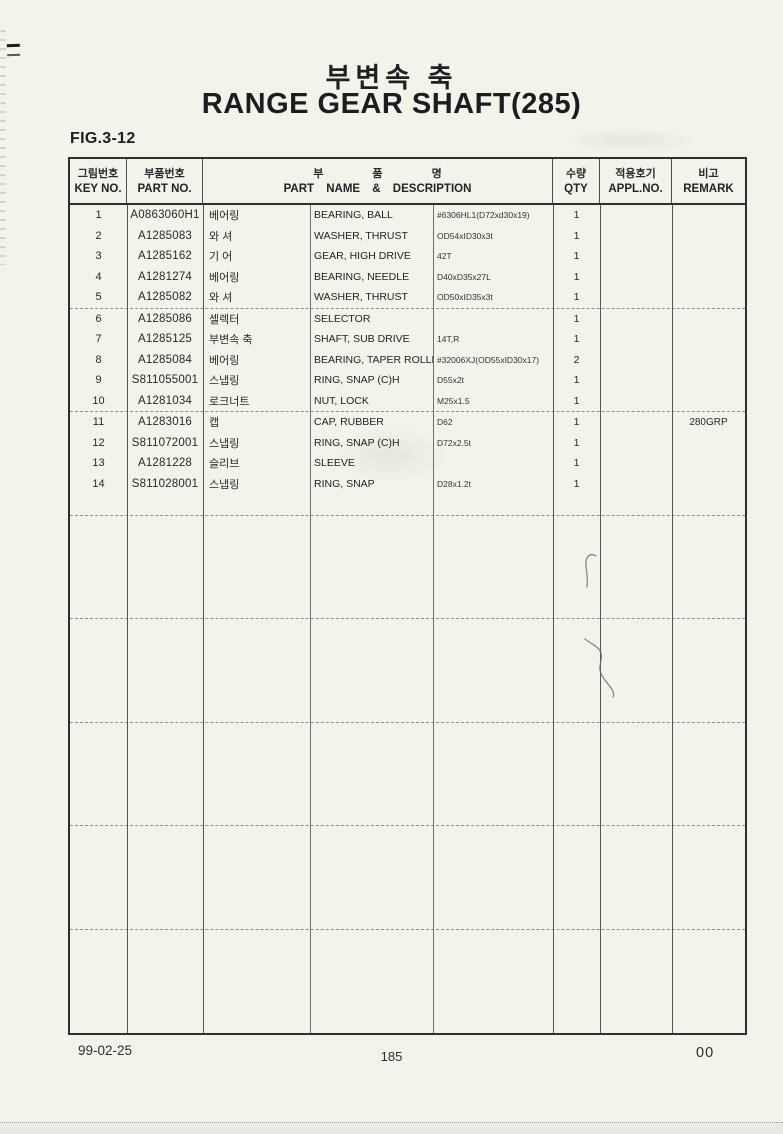  What do you see at coordinates (98, 297) in the screenshot?
I see `key-no-cell: 5` at bounding box center [98, 297].